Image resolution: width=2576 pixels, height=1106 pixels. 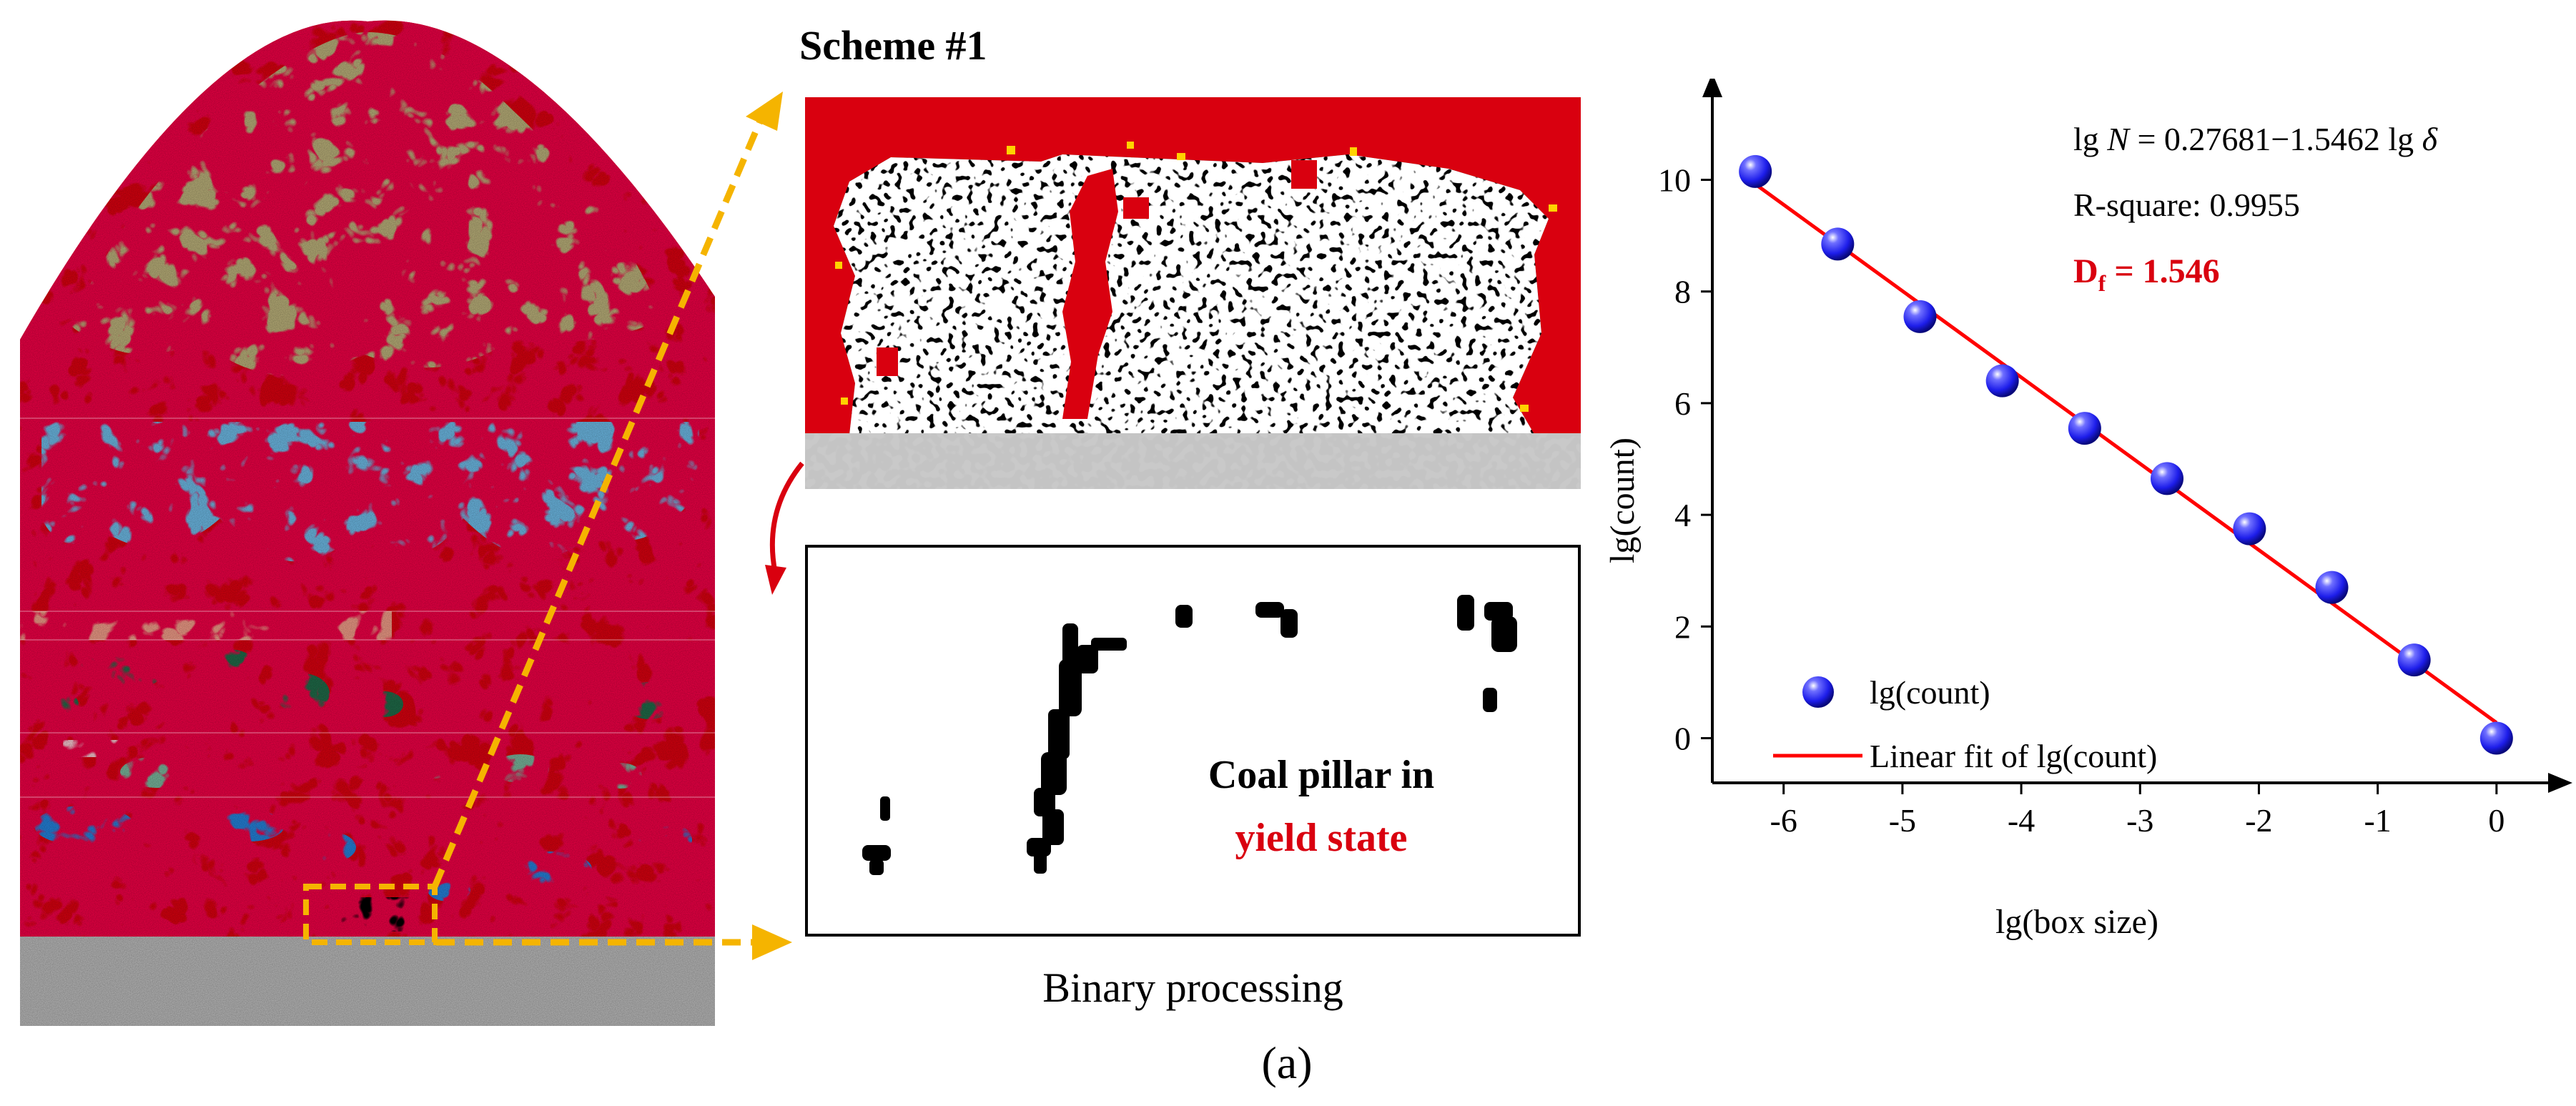 What do you see at coordinates (1193, 461) in the screenshot?
I see `floor-particles` at bounding box center [1193, 461].